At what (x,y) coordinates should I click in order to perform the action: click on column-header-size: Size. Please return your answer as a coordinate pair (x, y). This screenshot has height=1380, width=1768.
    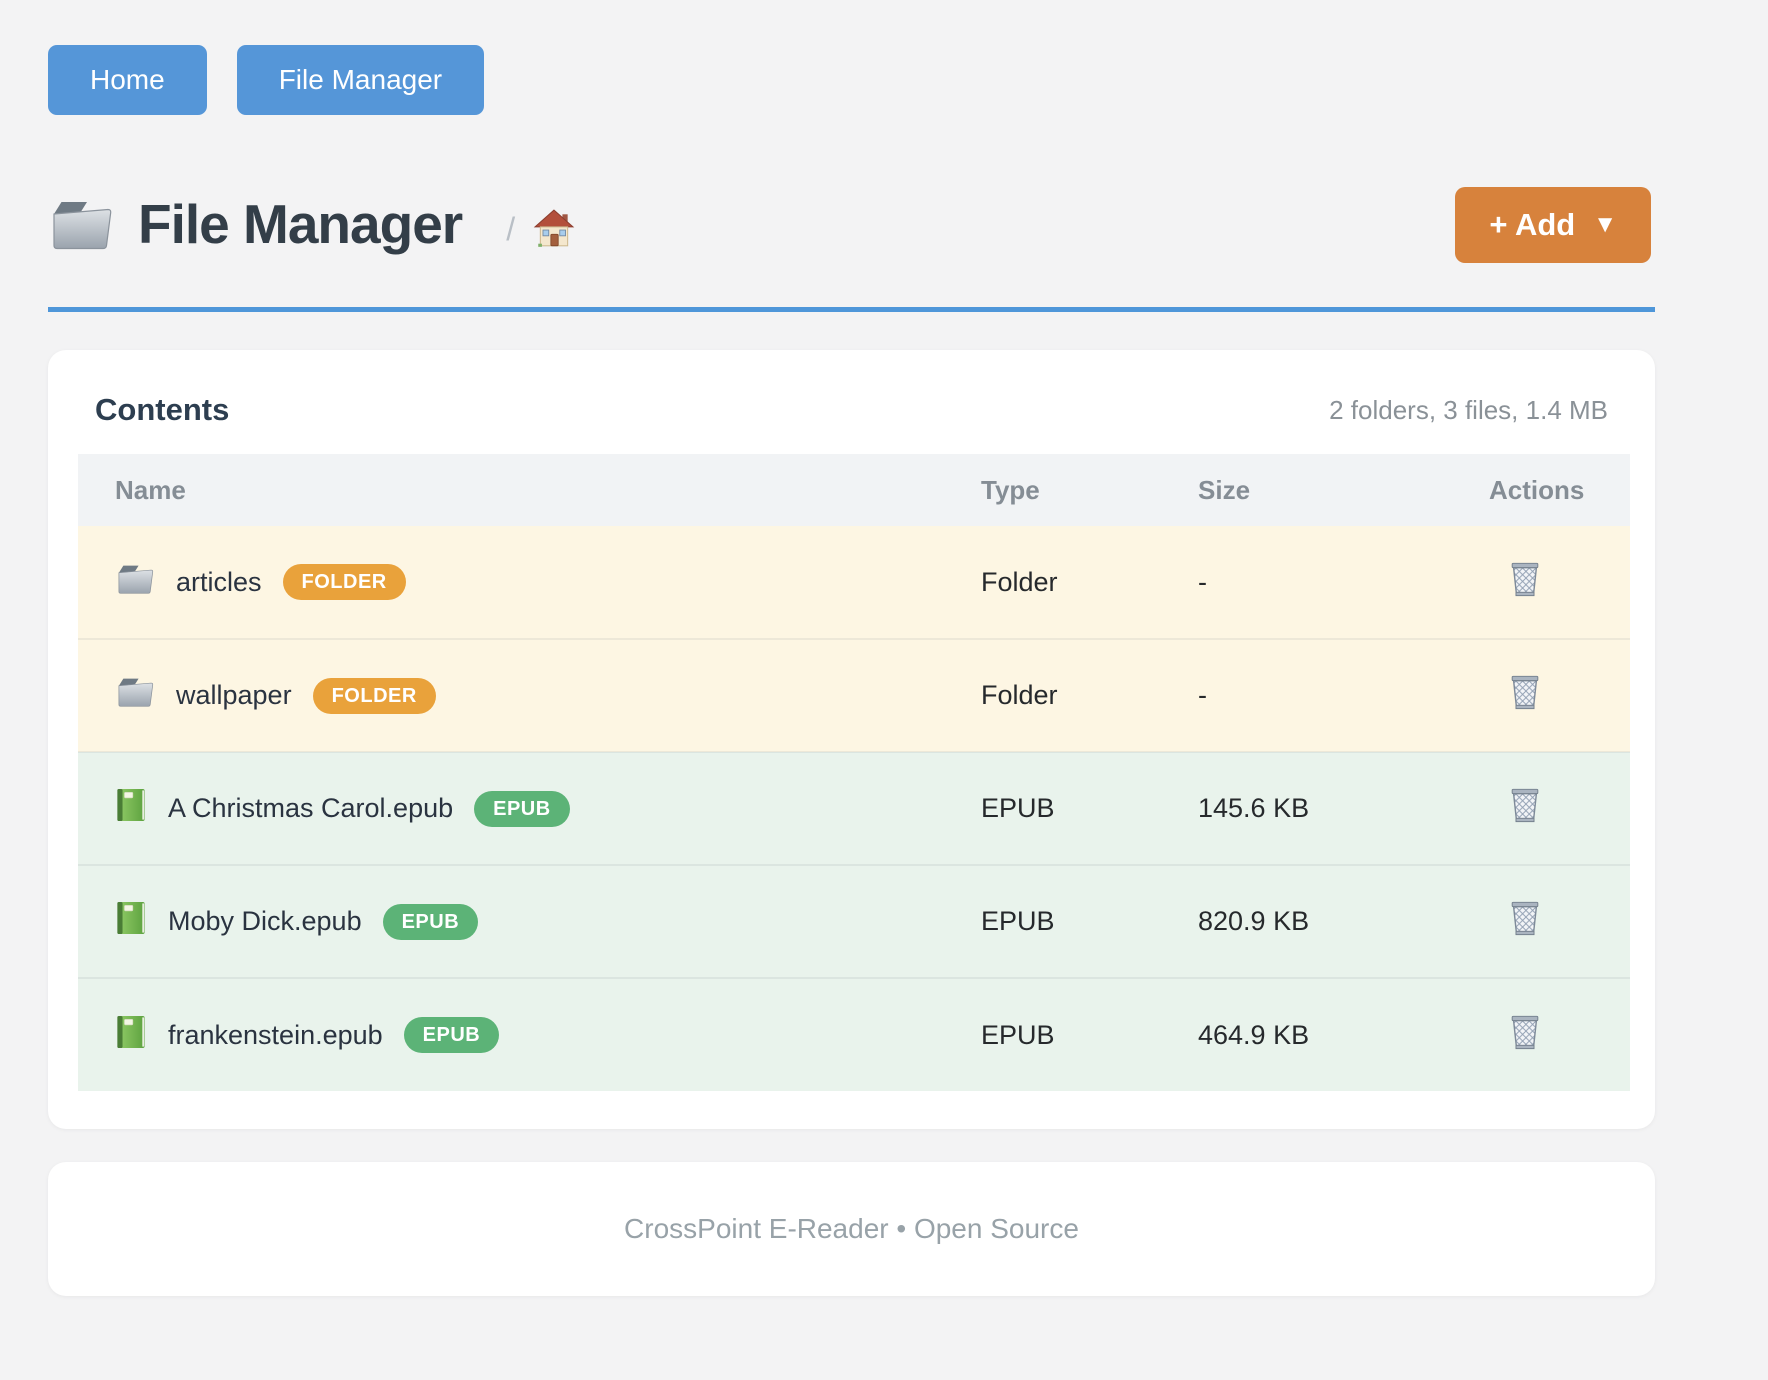
    Looking at the image, I should click on (1343, 490).